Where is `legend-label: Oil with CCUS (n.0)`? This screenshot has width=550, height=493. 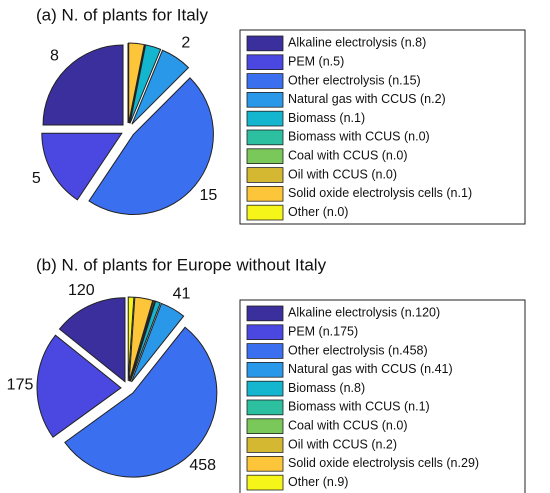 legend-label: Oil with CCUS (n.0) is located at coordinates (342, 174).